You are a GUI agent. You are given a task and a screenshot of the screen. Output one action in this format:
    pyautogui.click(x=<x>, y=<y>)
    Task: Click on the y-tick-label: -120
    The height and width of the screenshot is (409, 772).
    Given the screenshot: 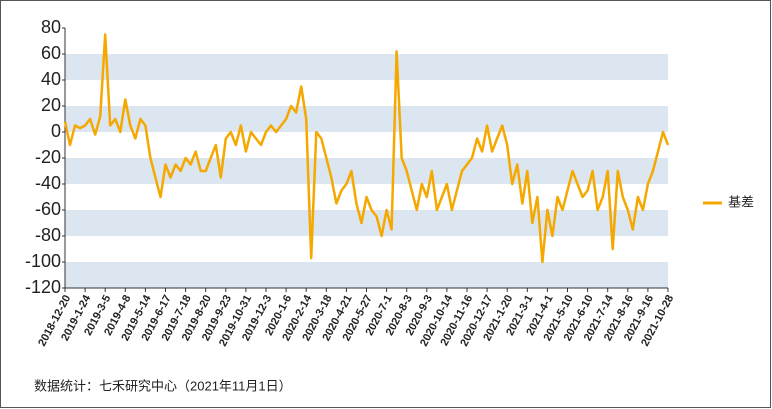 What is the action you would take?
    pyautogui.click(x=43, y=287)
    